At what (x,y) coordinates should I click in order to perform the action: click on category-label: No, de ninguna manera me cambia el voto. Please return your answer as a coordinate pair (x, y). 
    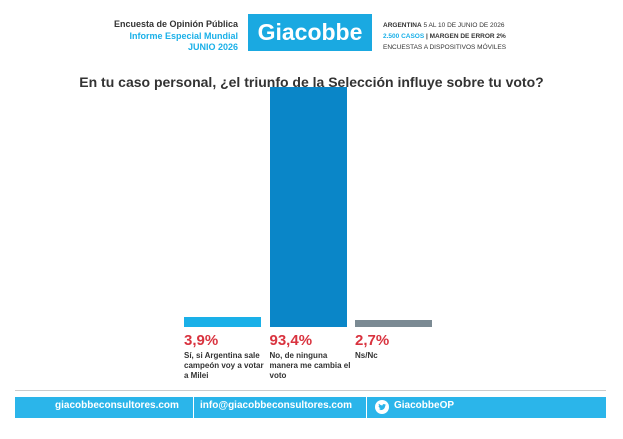
    Looking at the image, I should click on (310, 365).